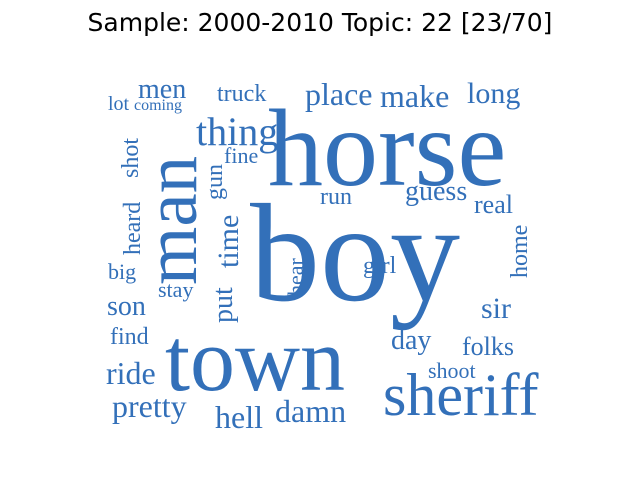 The image size is (640, 480). Describe the element at coordinates (133, 228) in the screenshot. I see `word-heard: heard` at that location.